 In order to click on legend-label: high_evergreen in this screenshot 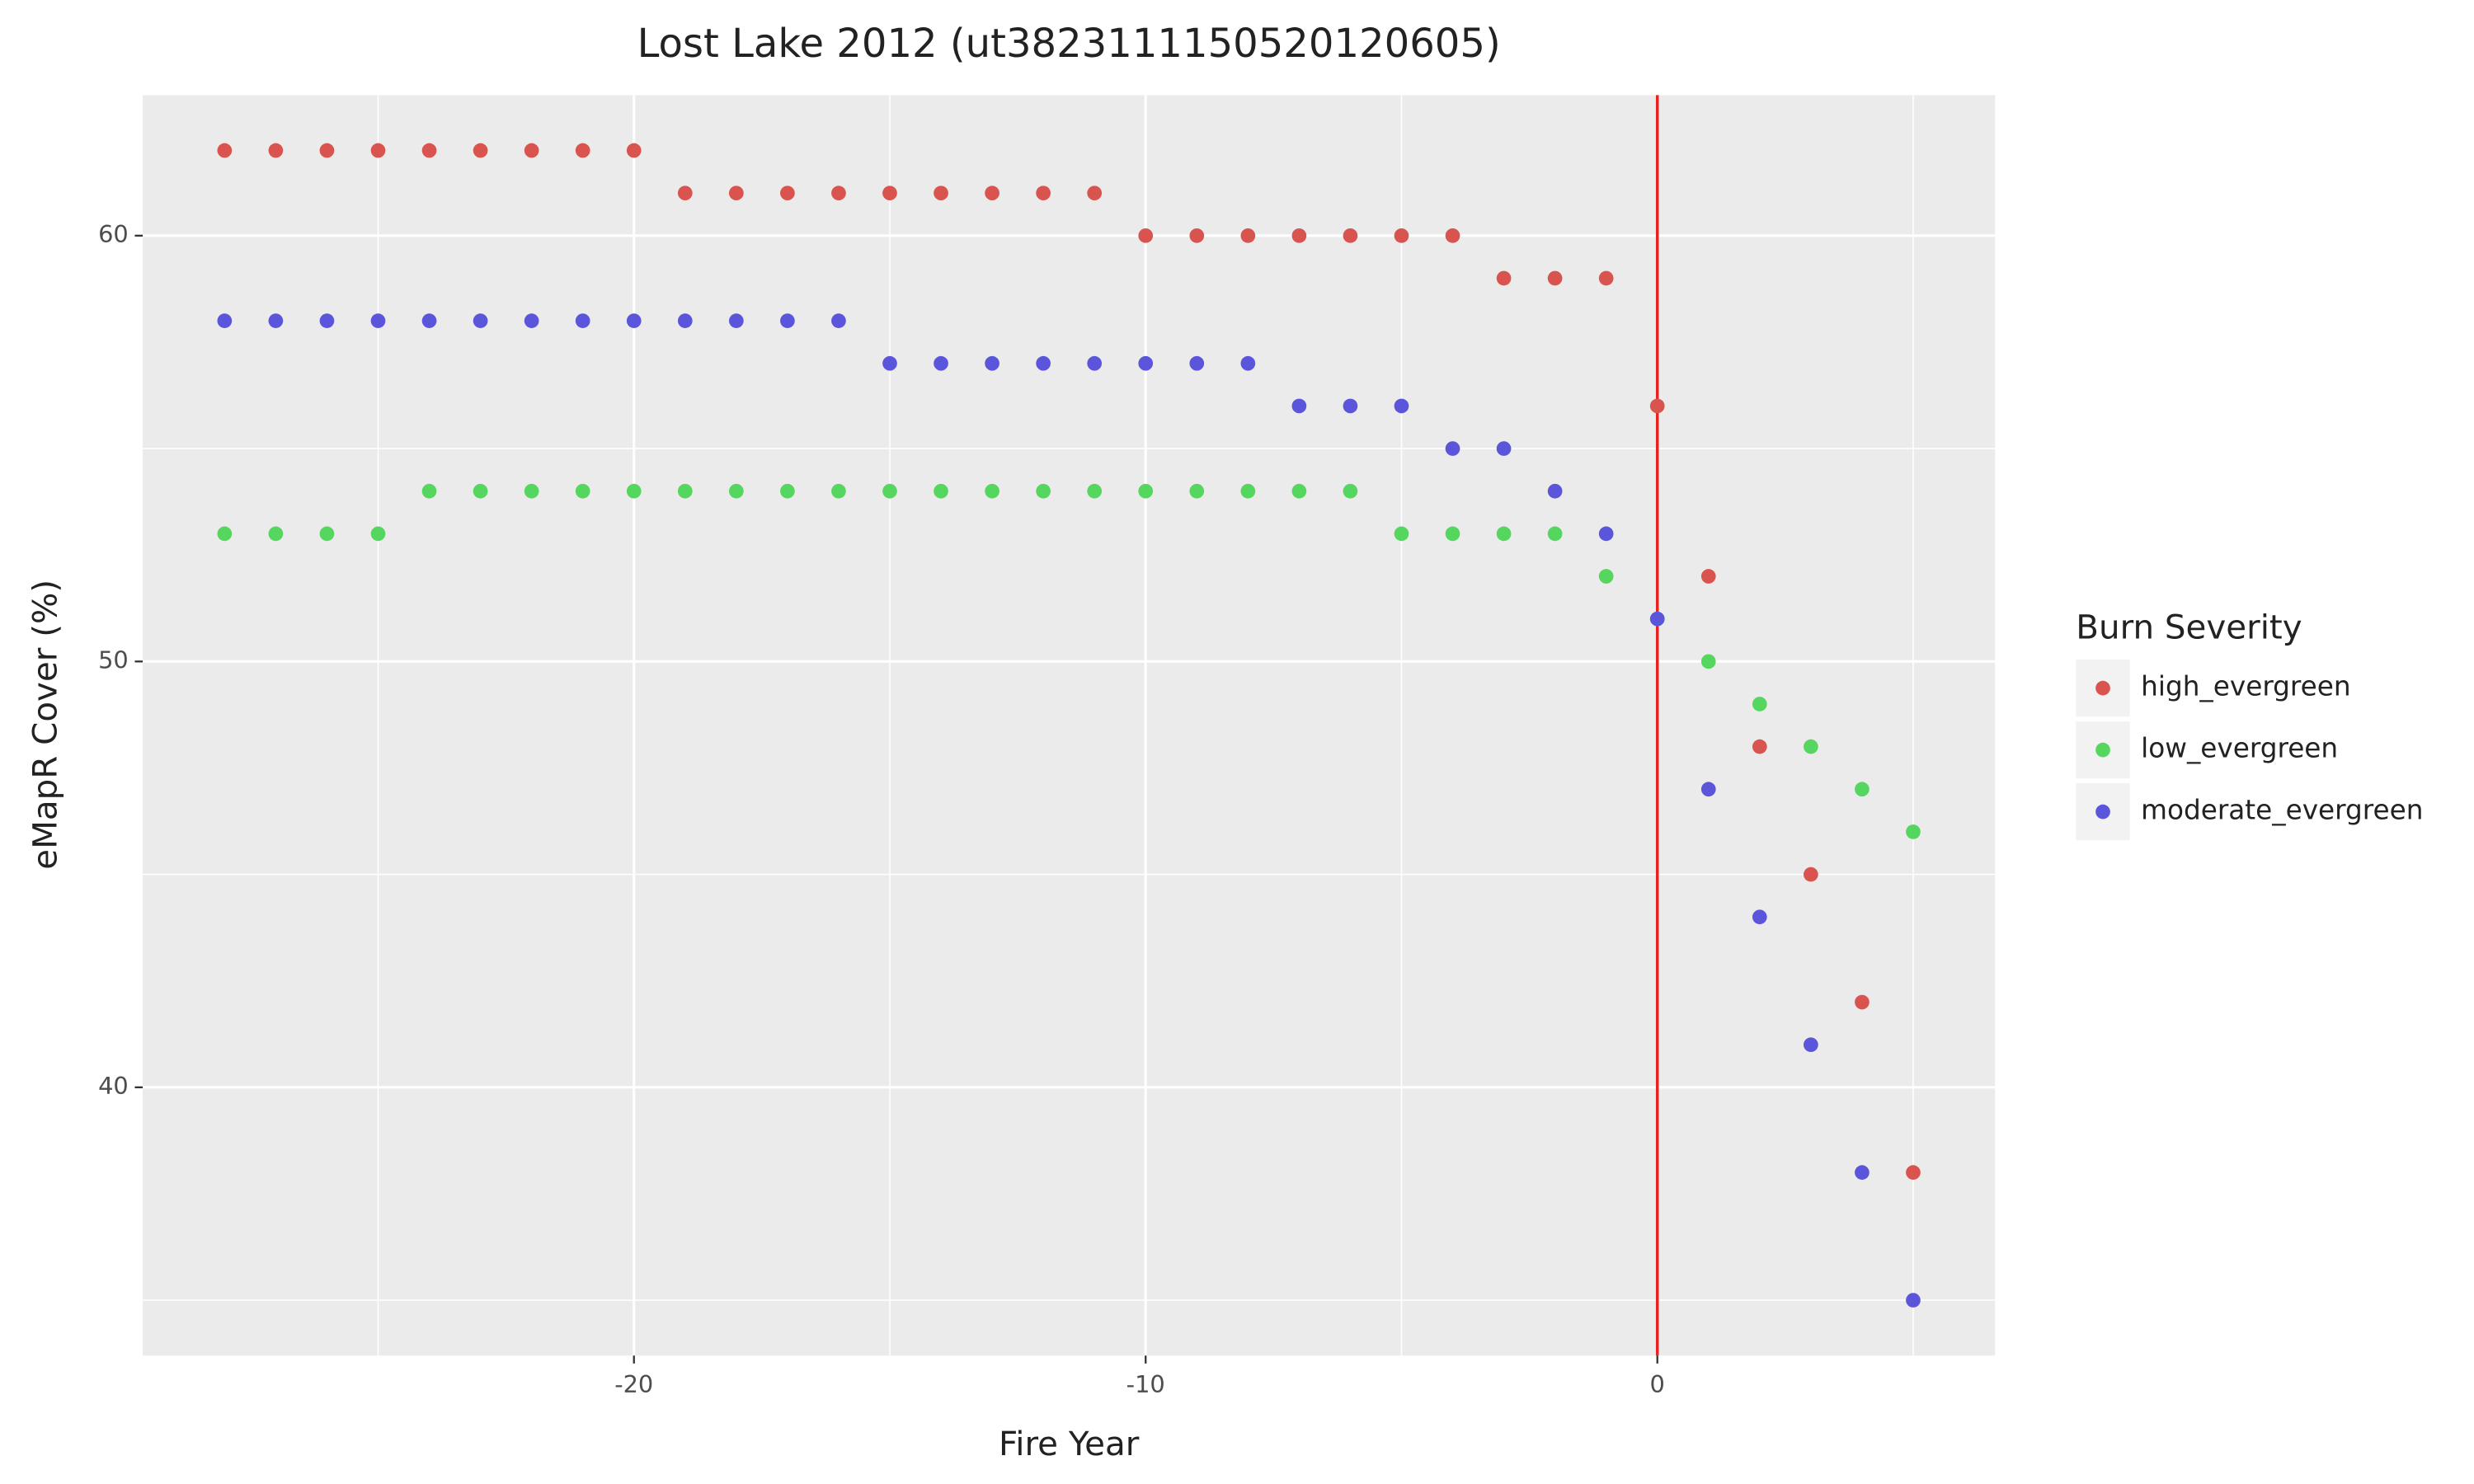, I will do `click(2245, 686)`.